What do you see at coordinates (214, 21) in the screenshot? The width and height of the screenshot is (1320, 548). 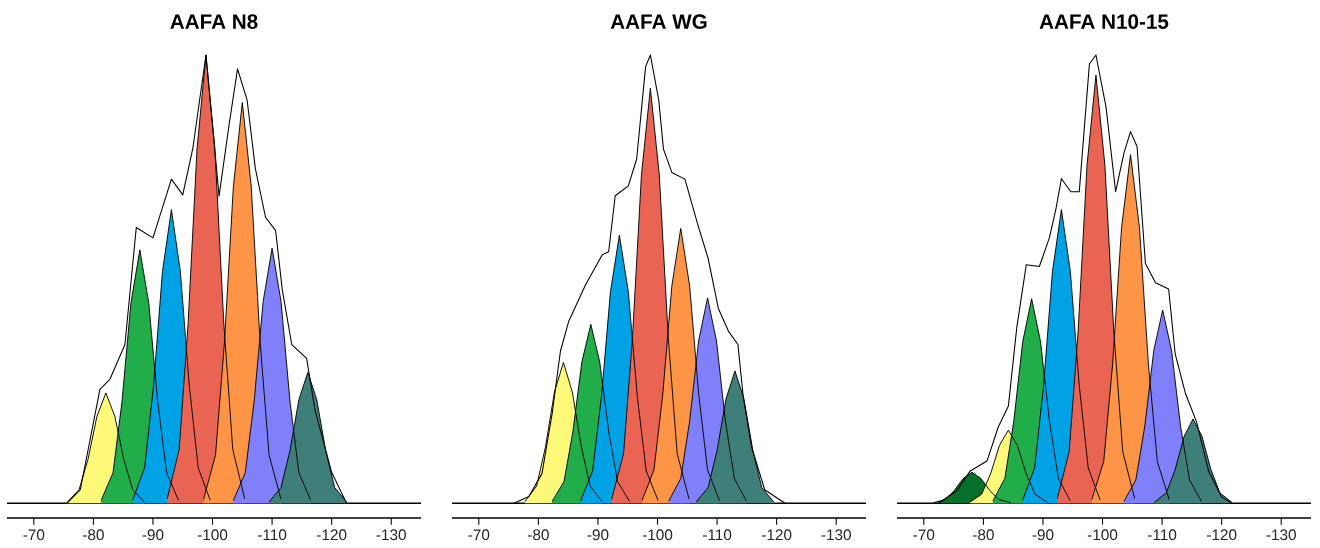 I see `chart-title: AAFA N8` at bounding box center [214, 21].